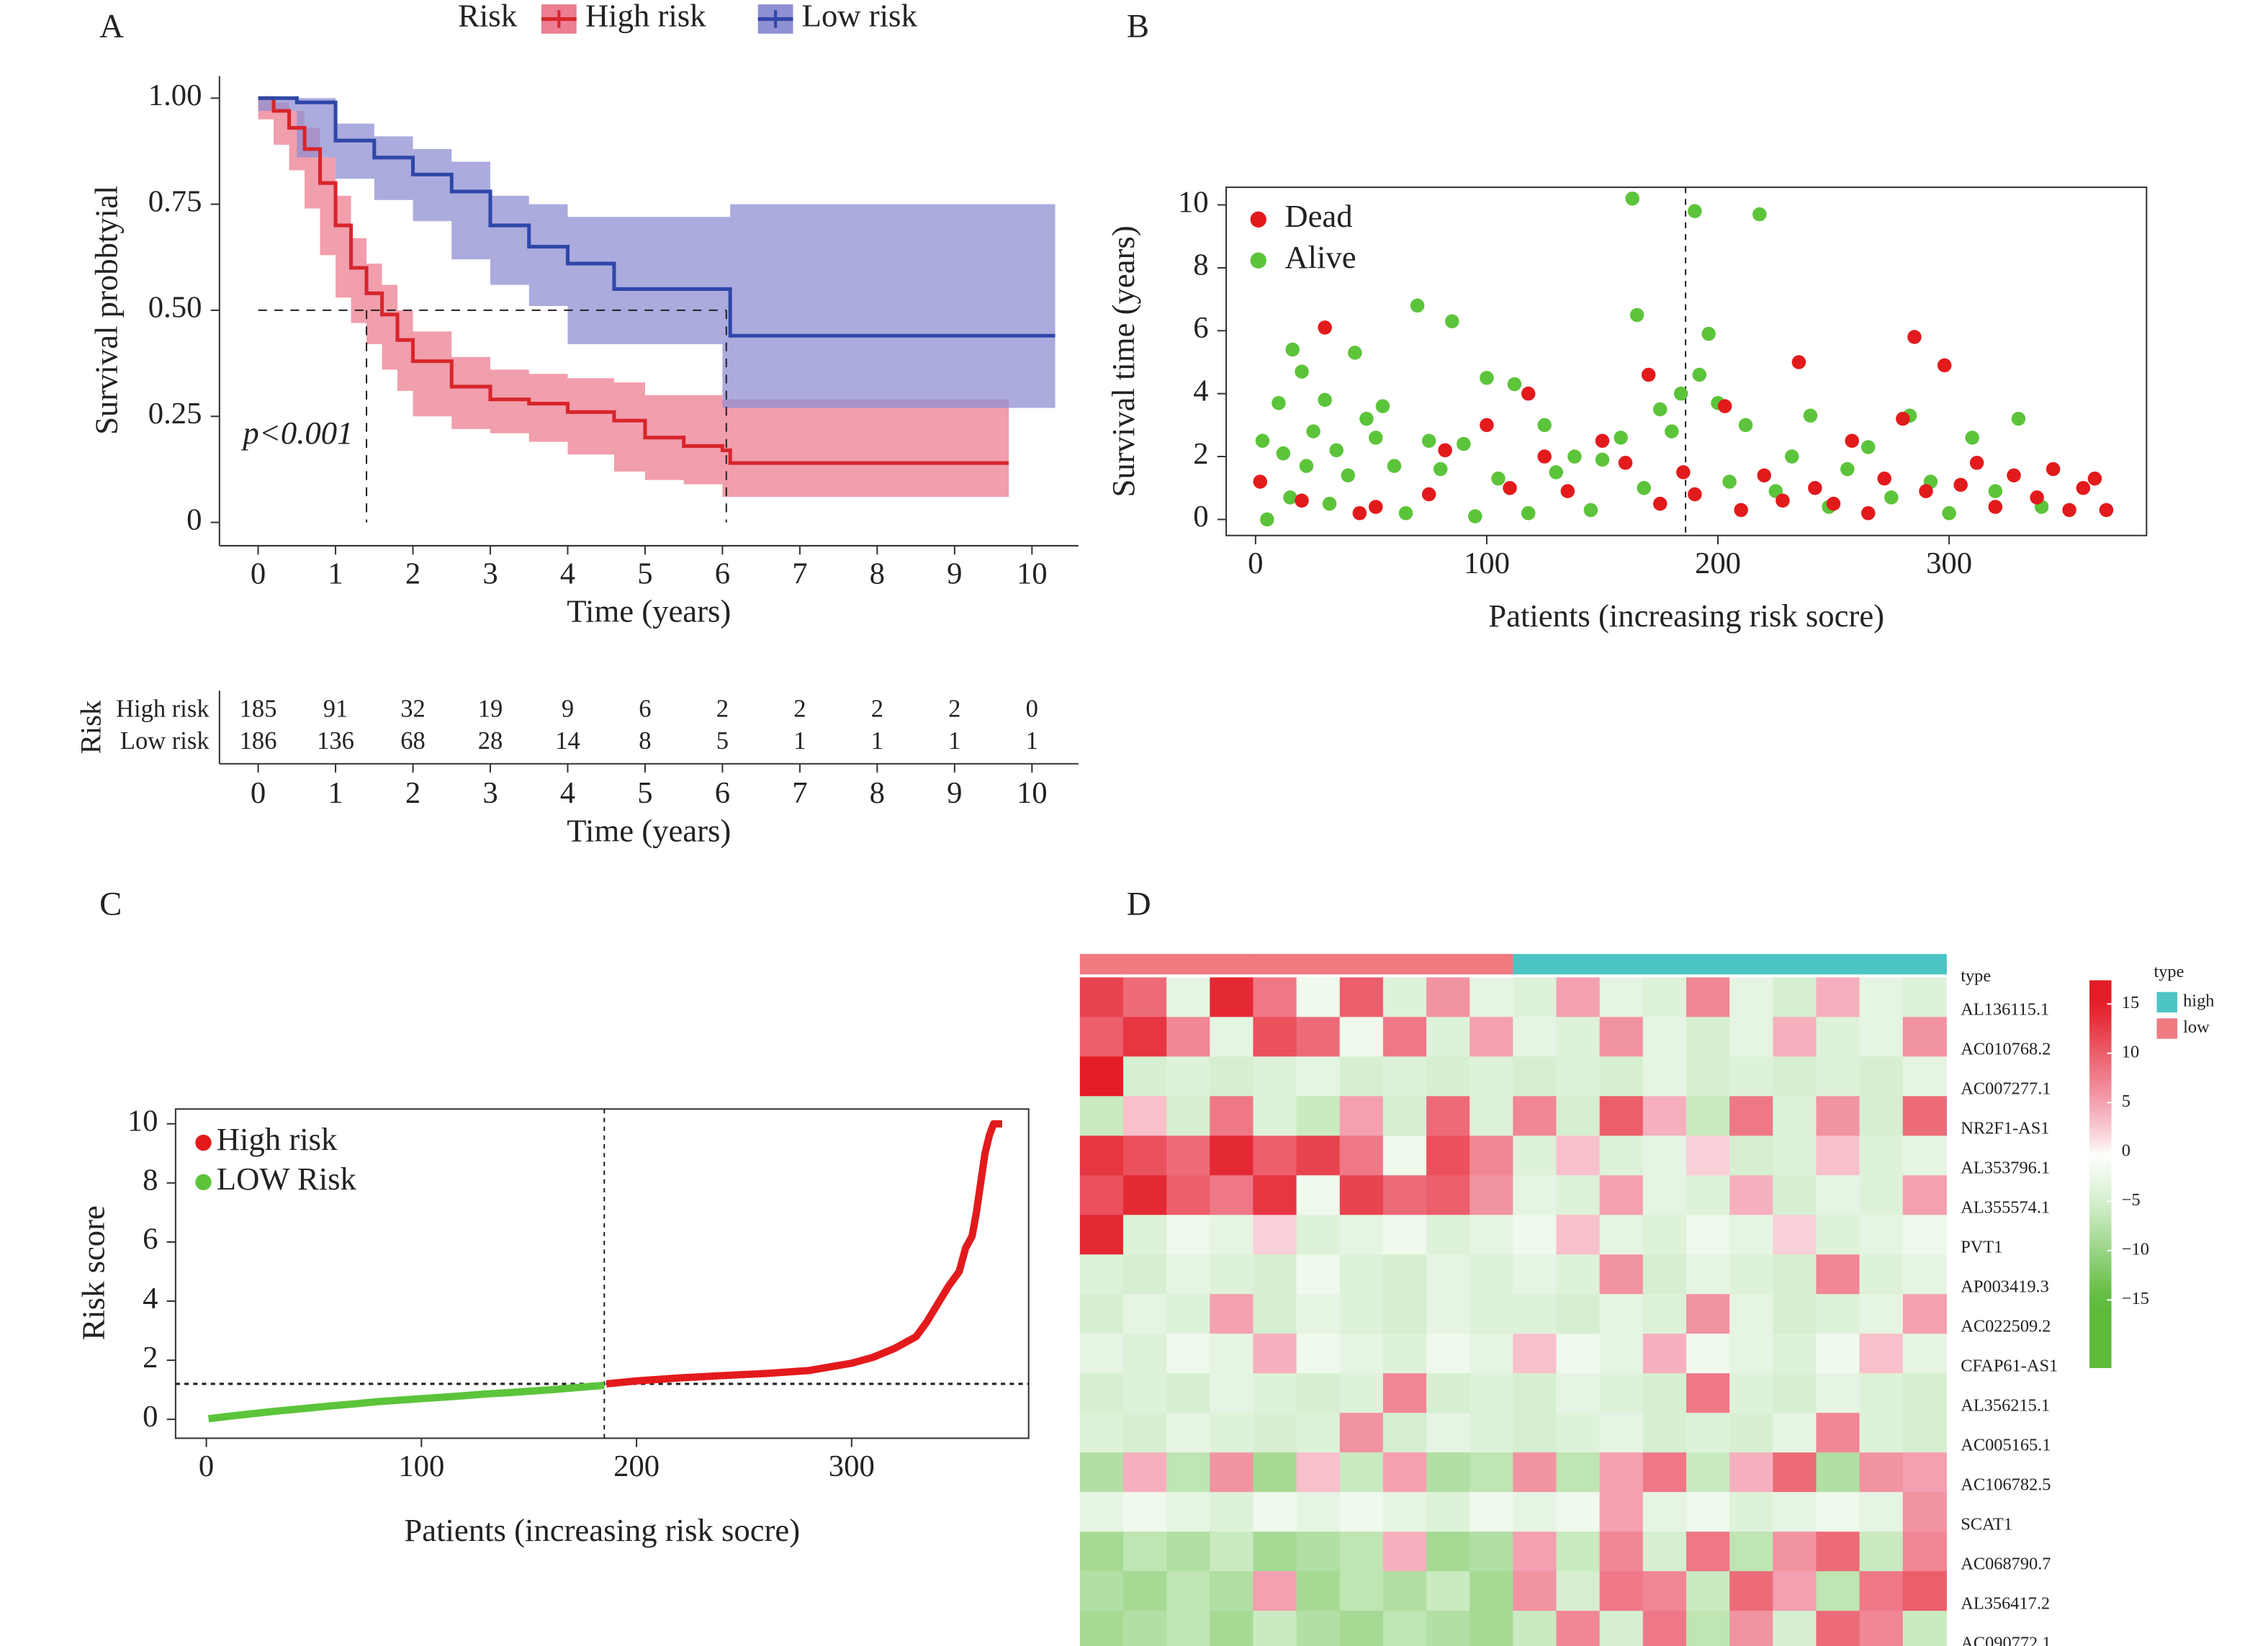 The height and width of the screenshot is (1646, 2268). I want to click on y-tick-label: 8, so click(150, 1180).